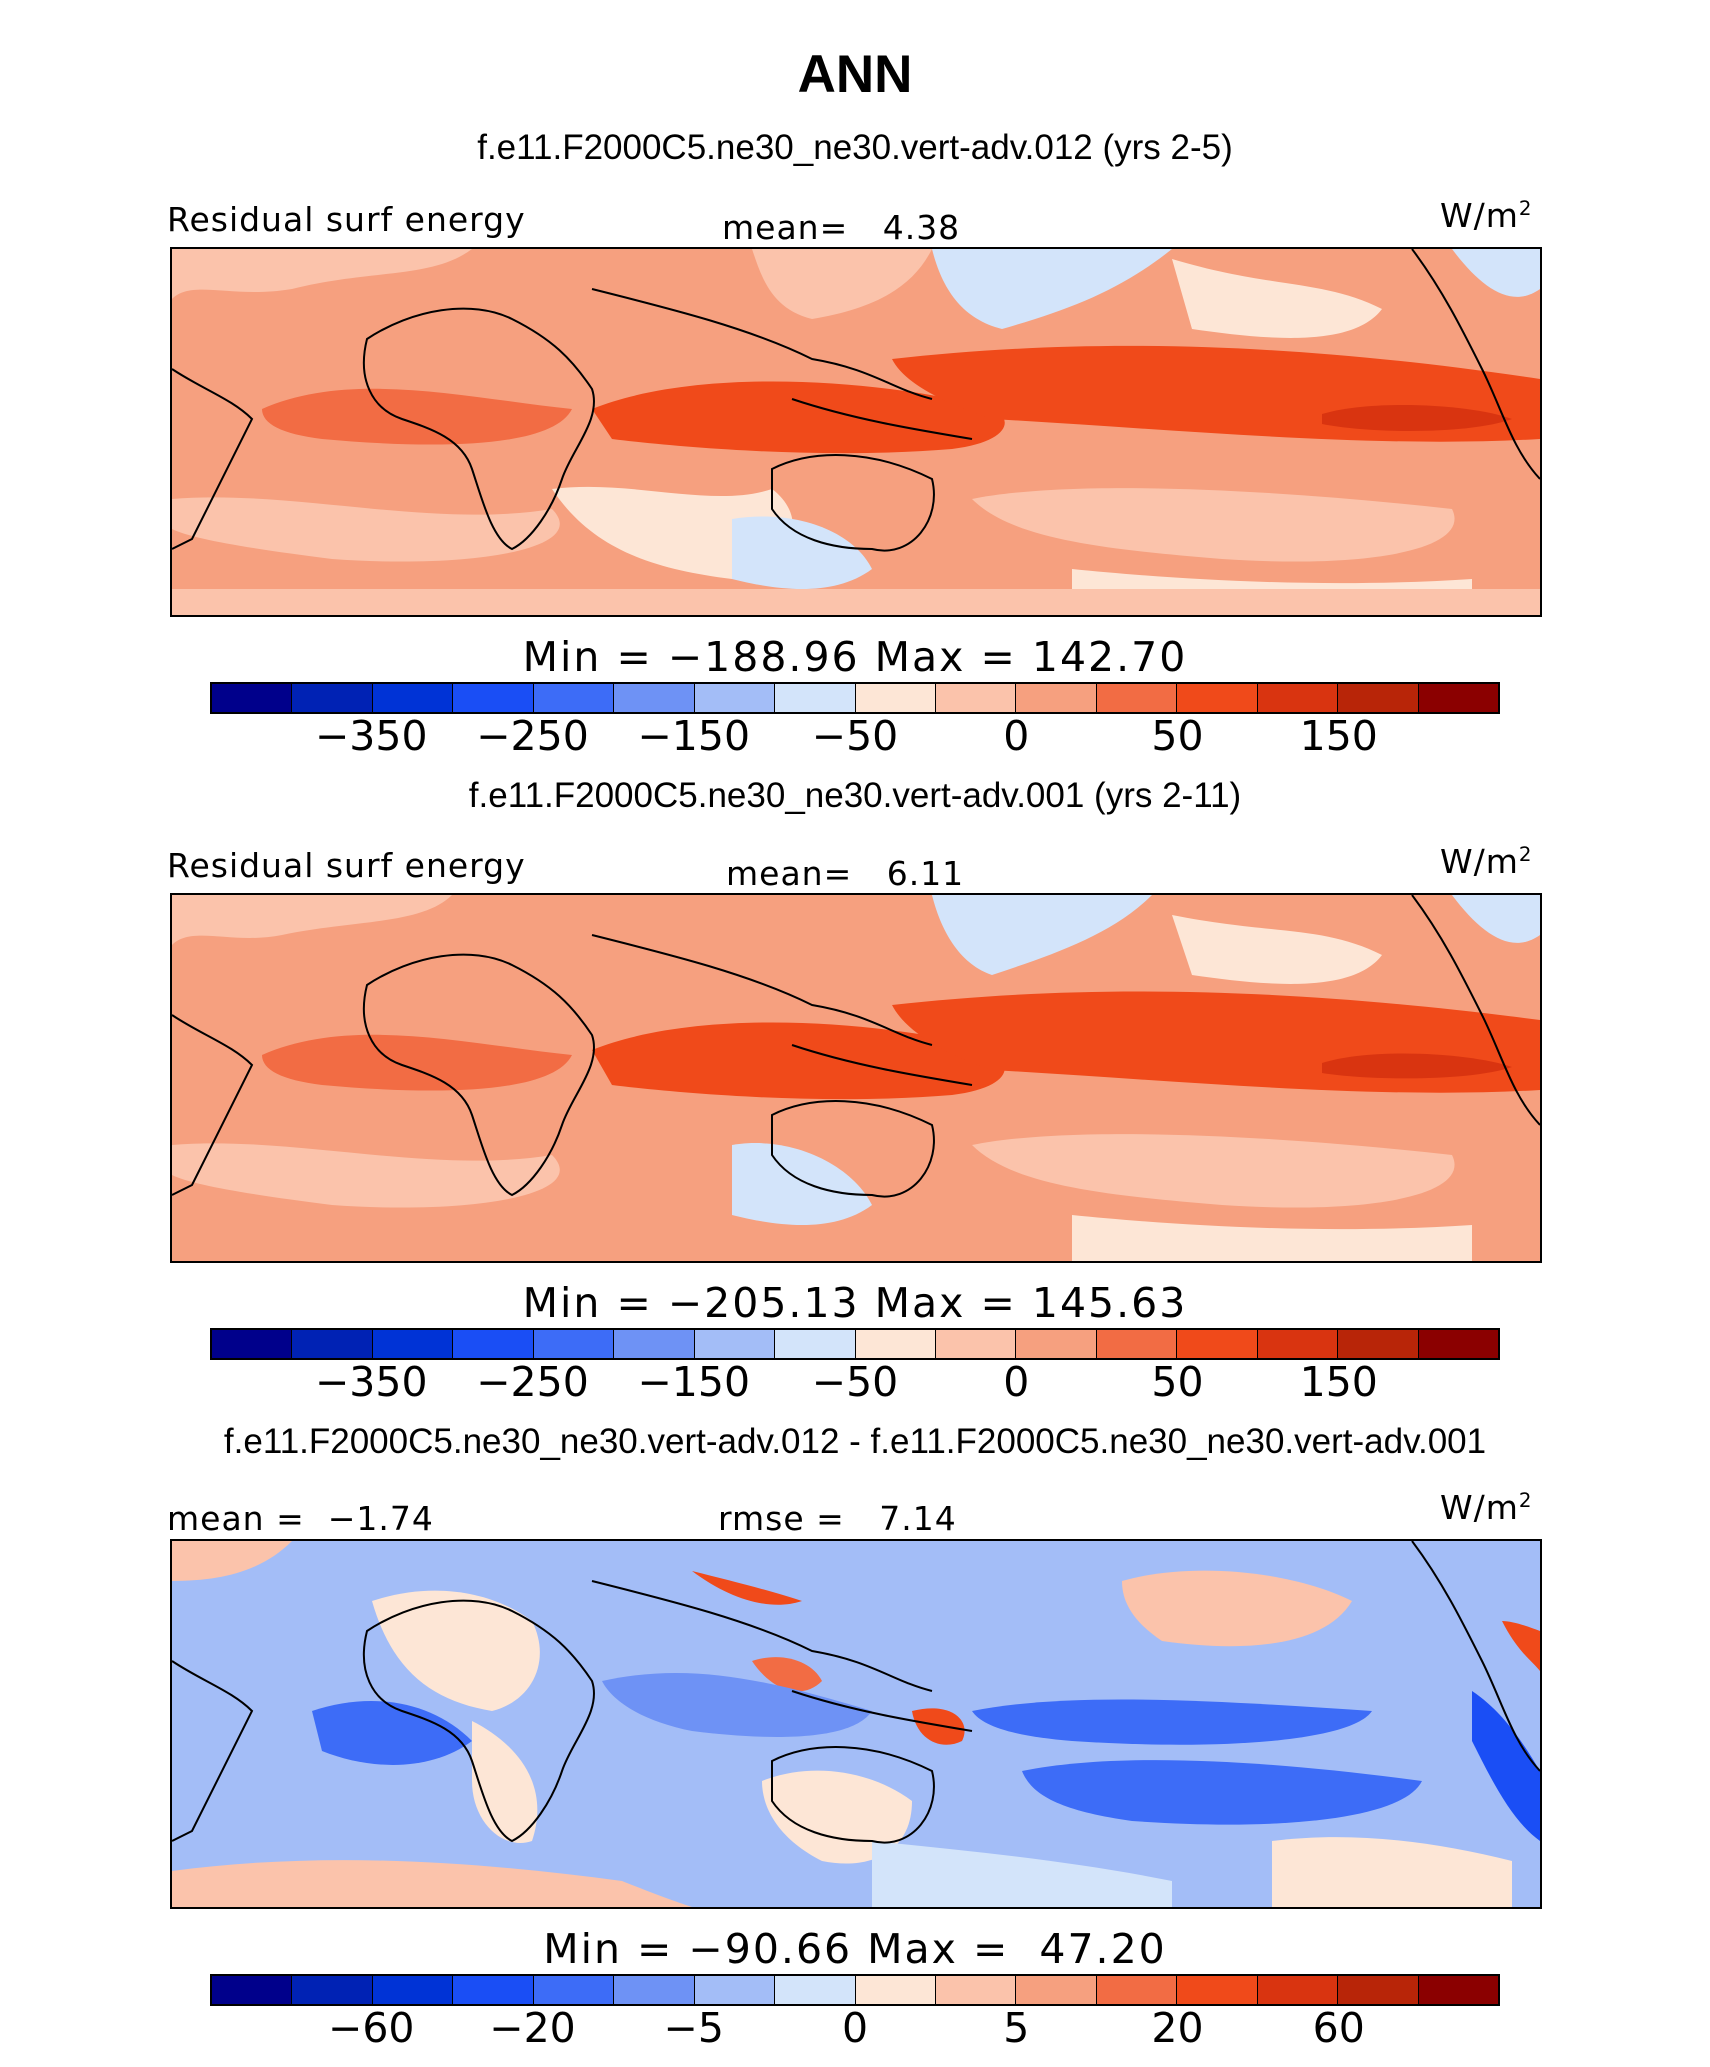  Describe the element at coordinates (855, 657) in the screenshot. I see `panel-1-min-max: Min = −188.96 Max = 142.70` at that location.